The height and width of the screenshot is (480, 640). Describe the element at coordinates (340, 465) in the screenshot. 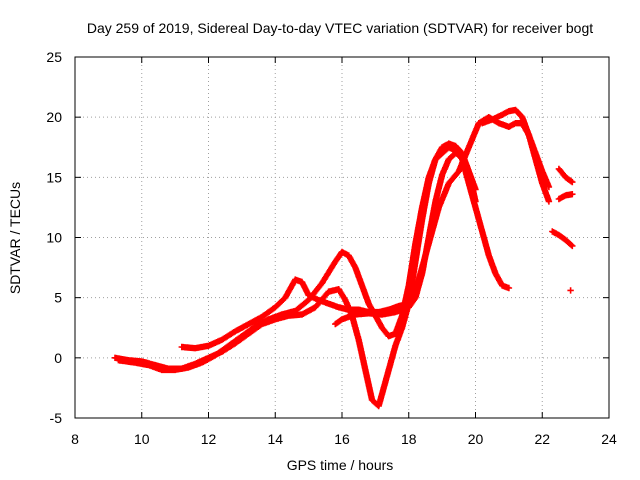

I see `x-axis-label: GPS time / hours` at that location.